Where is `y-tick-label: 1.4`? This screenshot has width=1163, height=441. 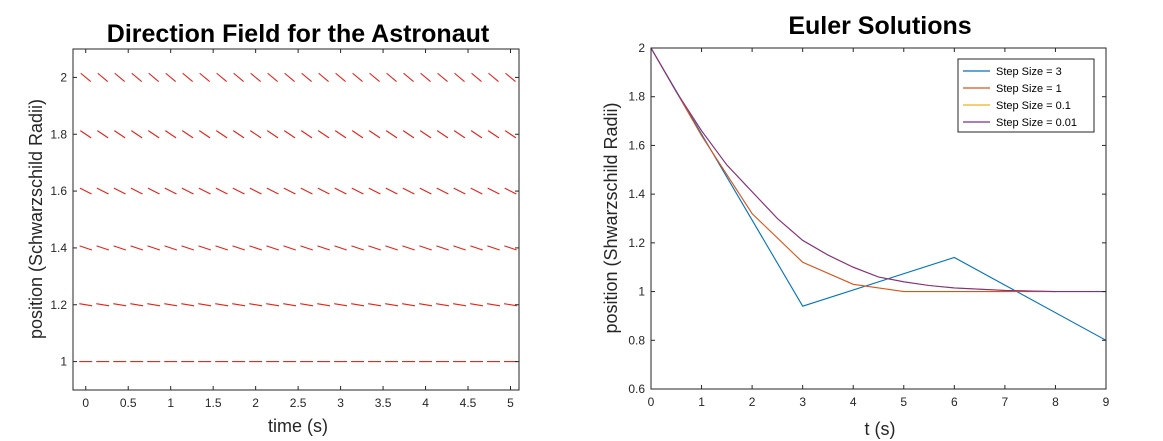 y-tick-label: 1.4 is located at coordinates (58, 248).